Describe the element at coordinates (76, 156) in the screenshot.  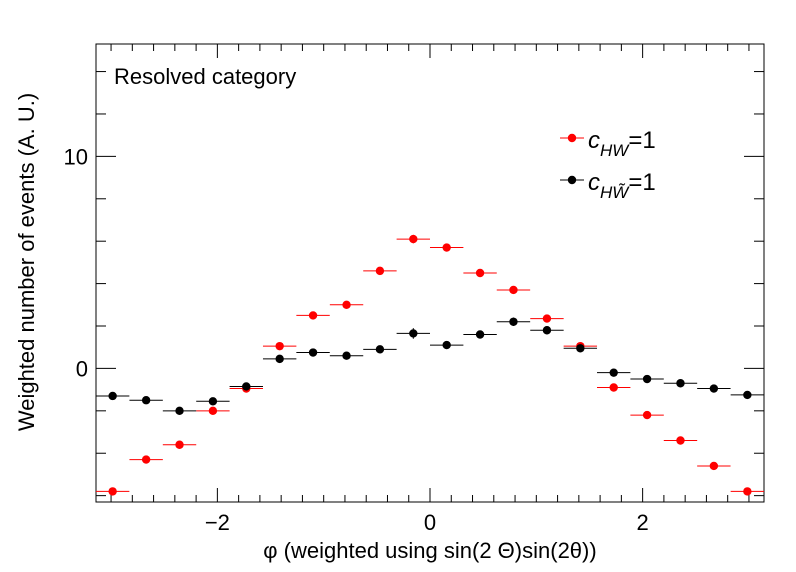
I see `y-tick-label: 10` at that location.